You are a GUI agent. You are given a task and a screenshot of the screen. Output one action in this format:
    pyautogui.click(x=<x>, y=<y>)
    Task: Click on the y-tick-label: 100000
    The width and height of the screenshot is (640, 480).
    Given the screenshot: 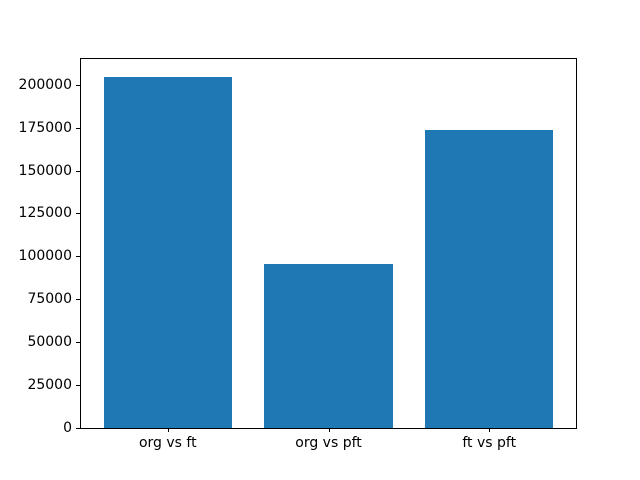 What is the action you would take?
    pyautogui.click(x=45, y=256)
    